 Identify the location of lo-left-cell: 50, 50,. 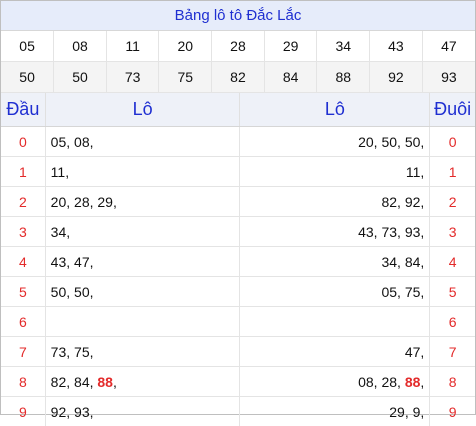
(142, 292).